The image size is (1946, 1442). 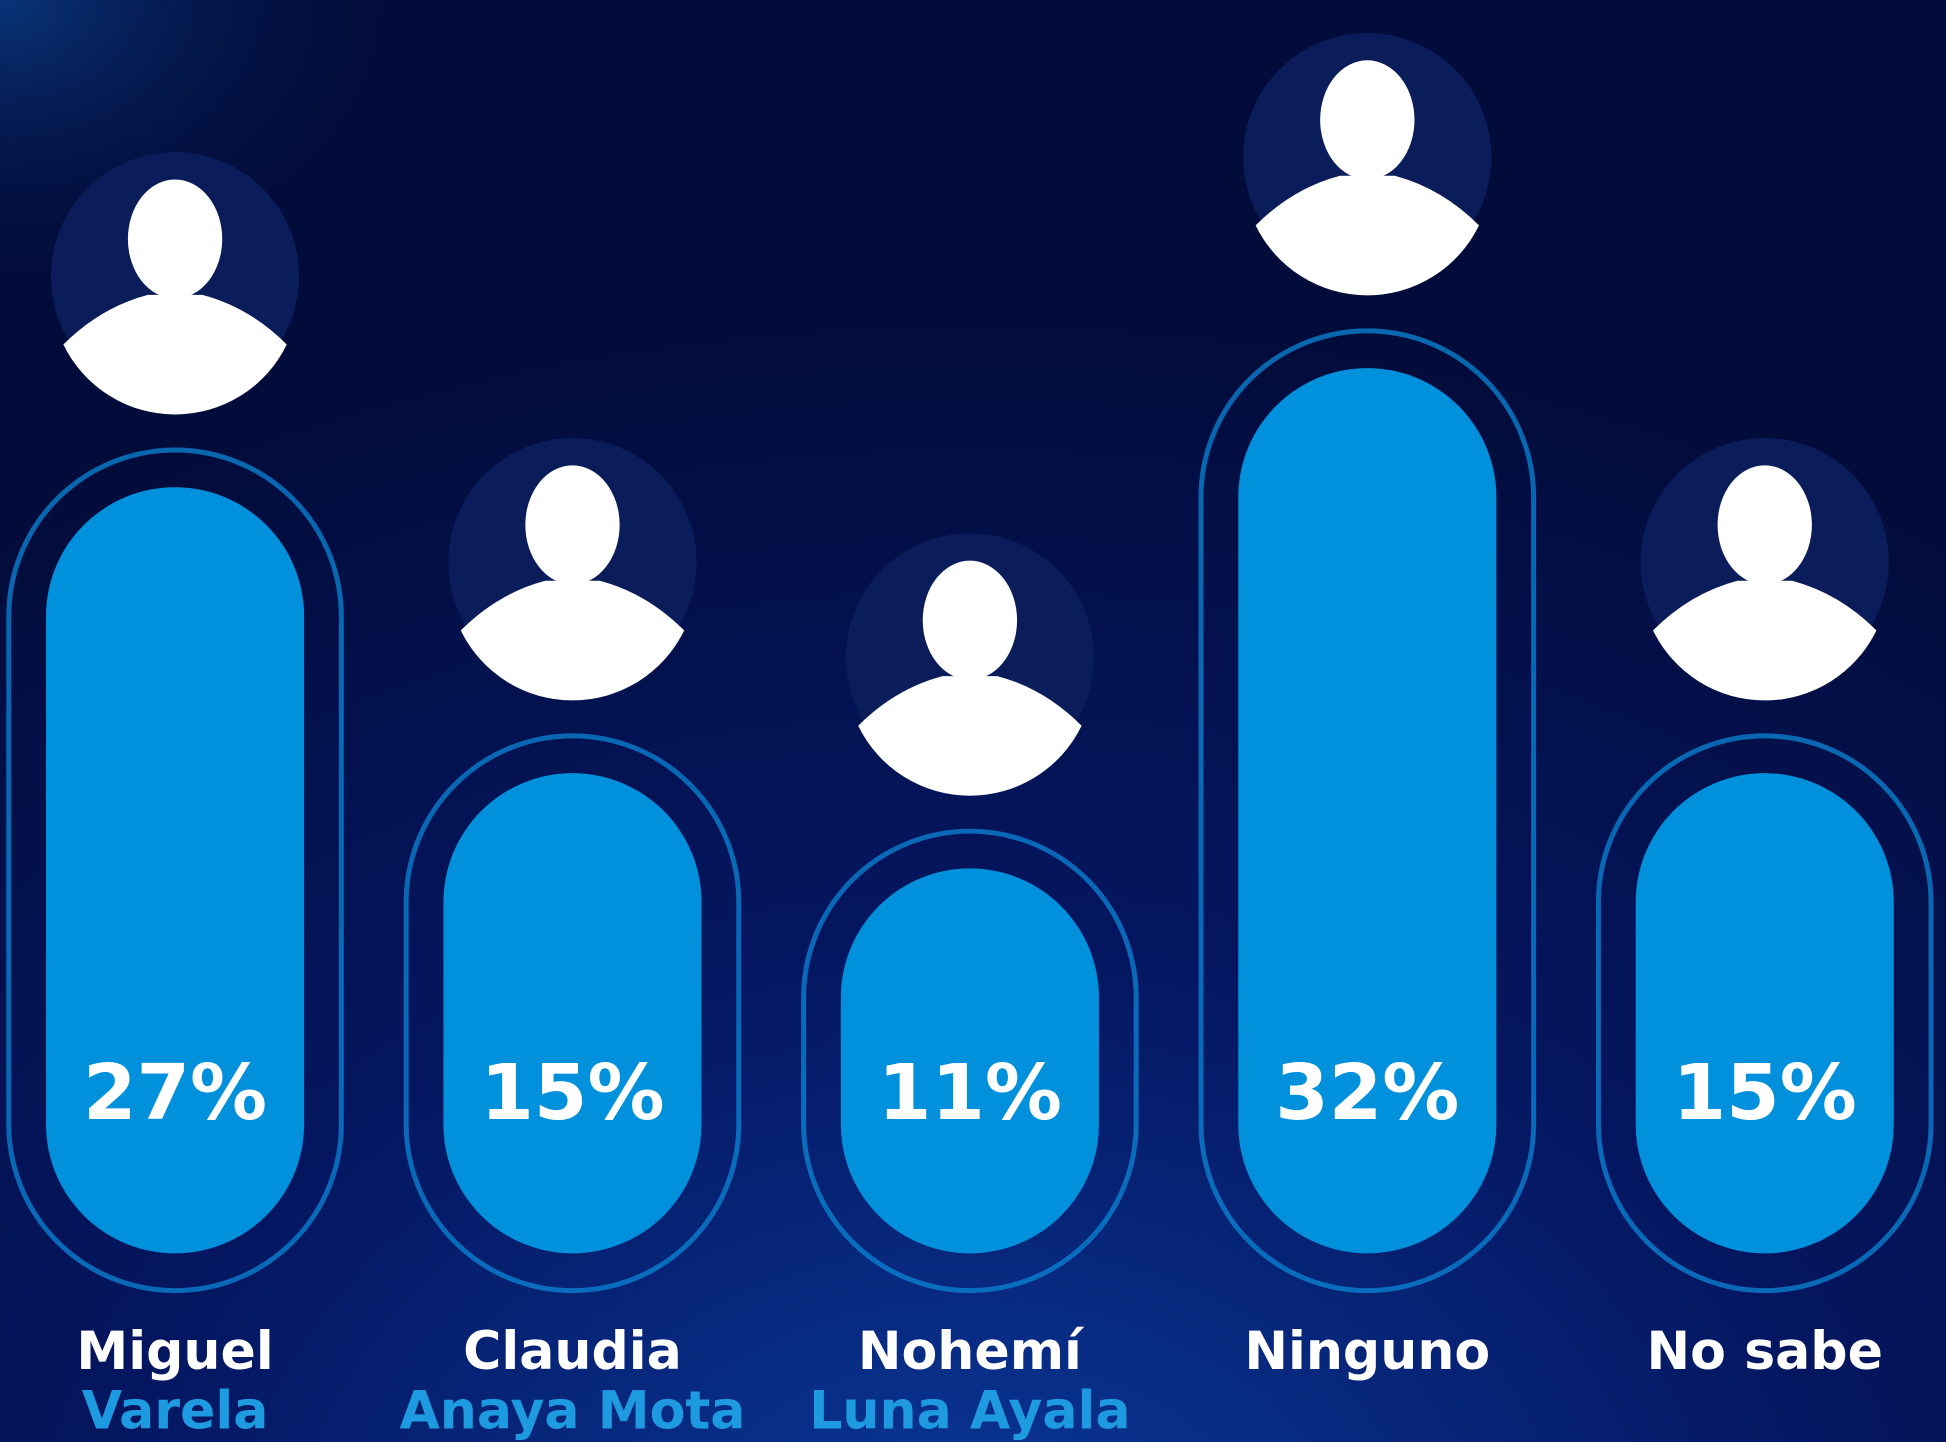 I want to click on category-label: Varela, so click(x=175, y=1412).